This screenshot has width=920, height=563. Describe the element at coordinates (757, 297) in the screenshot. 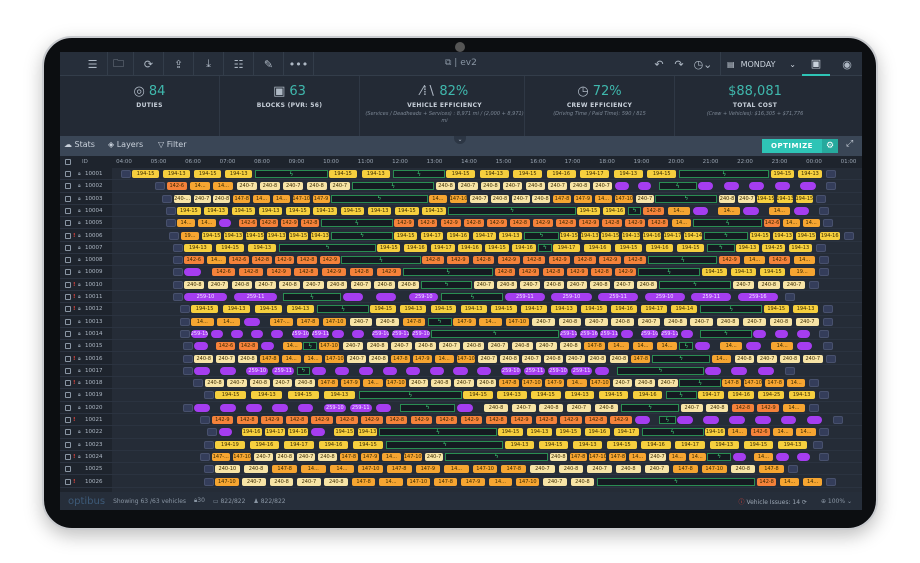

I see `trip-block: 259-16` at that location.